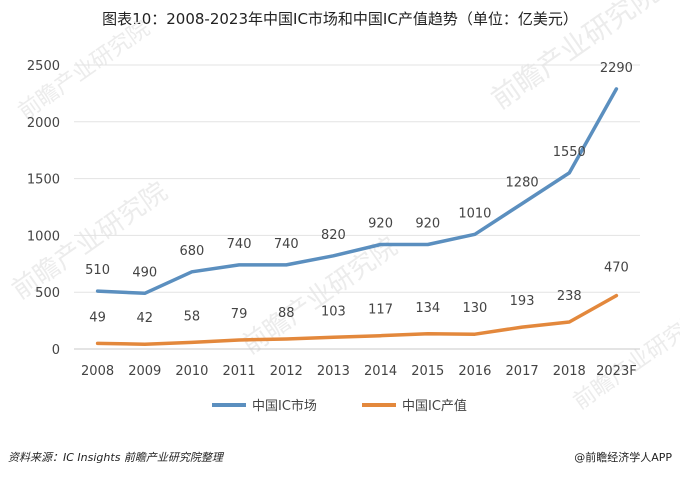 This screenshot has height=477, width=680. Describe the element at coordinates (340, 19) in the screenshot. I see `chart-title: 图表10：2008-2023年中国IC市场和中国IC产值趋势（单位：亿美元）` at that location.